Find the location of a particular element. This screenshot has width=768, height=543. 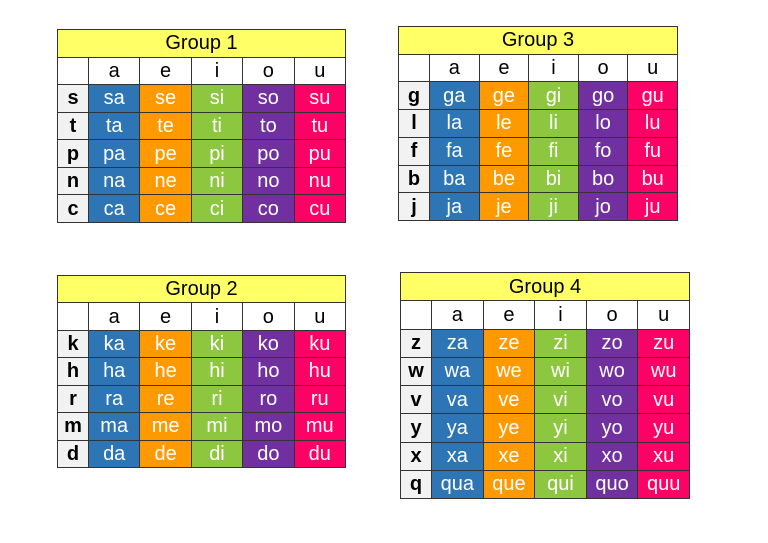

syllable-cell: lo is located at coordinates (603, 123).